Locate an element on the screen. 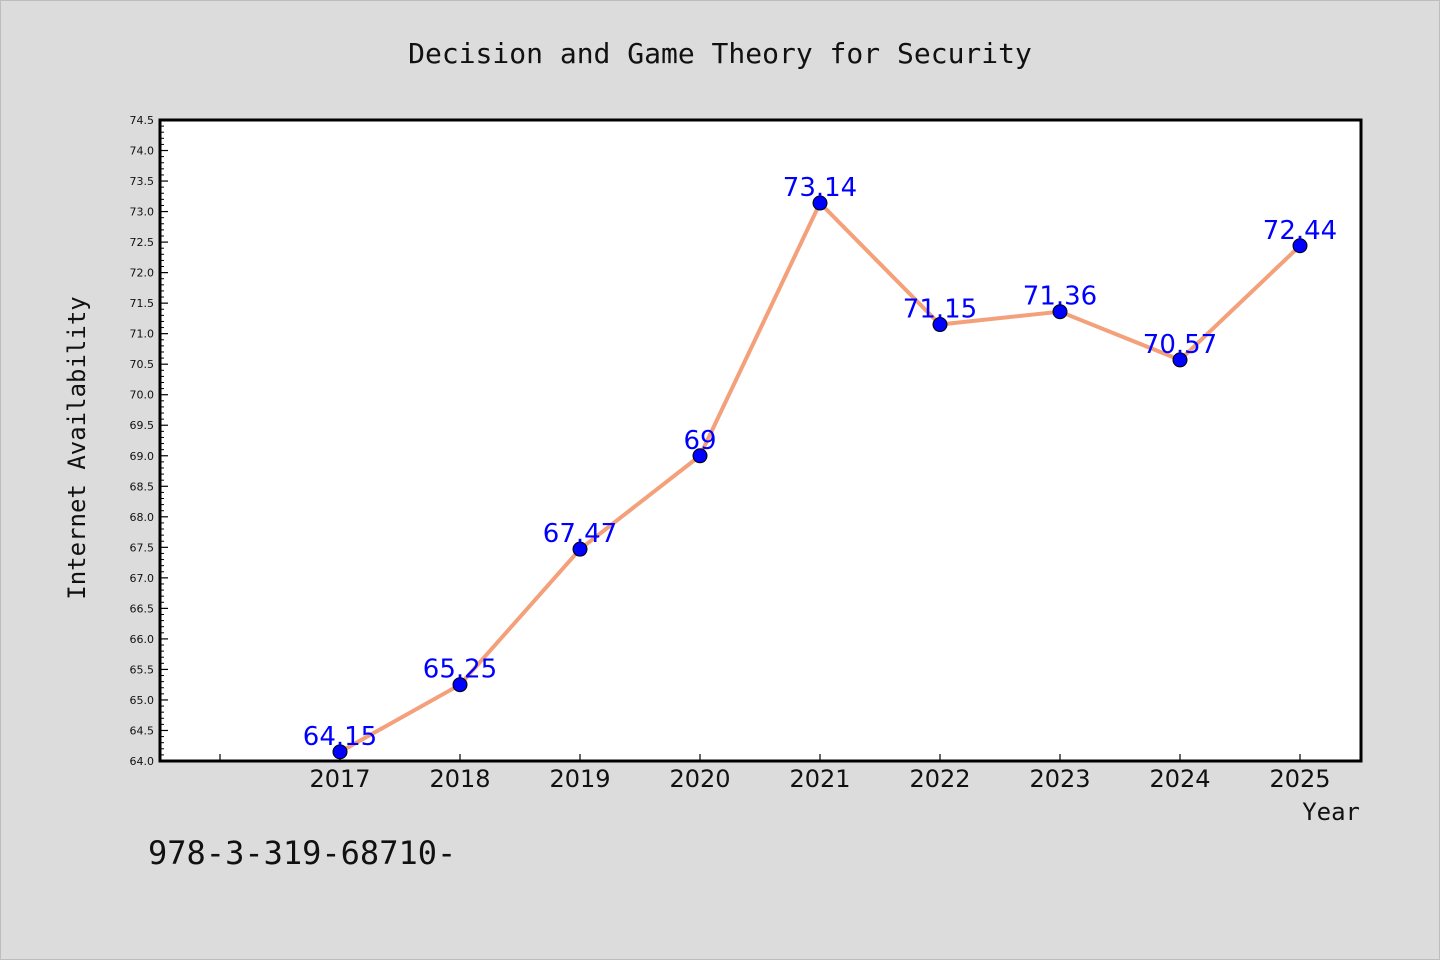  y-tick-label: 74.5 is located at coordinates (142, 120).